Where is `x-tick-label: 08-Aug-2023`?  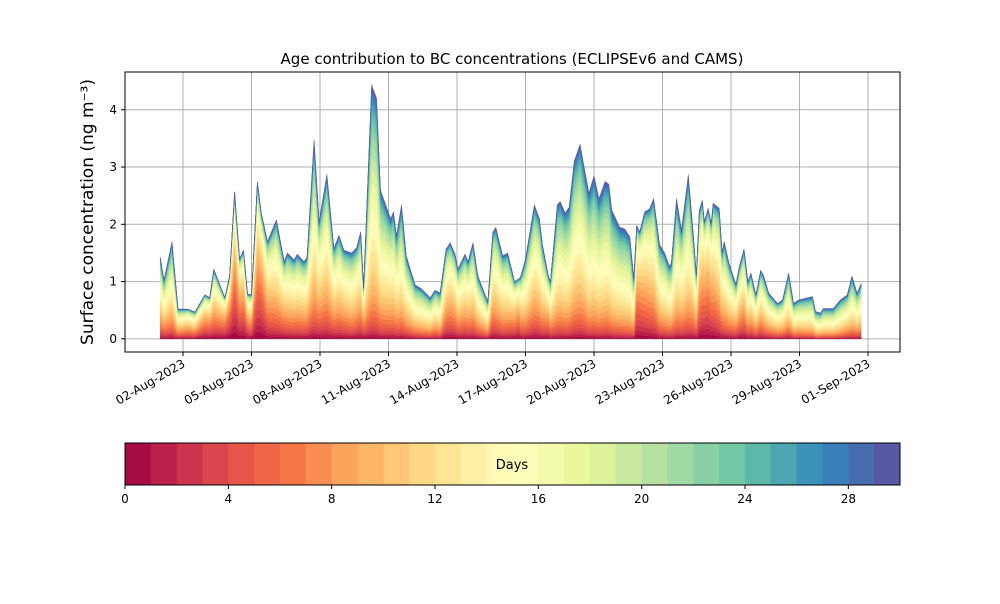
x-tick-label: 08-Aug-2023 is located at coordinates (287, 381).